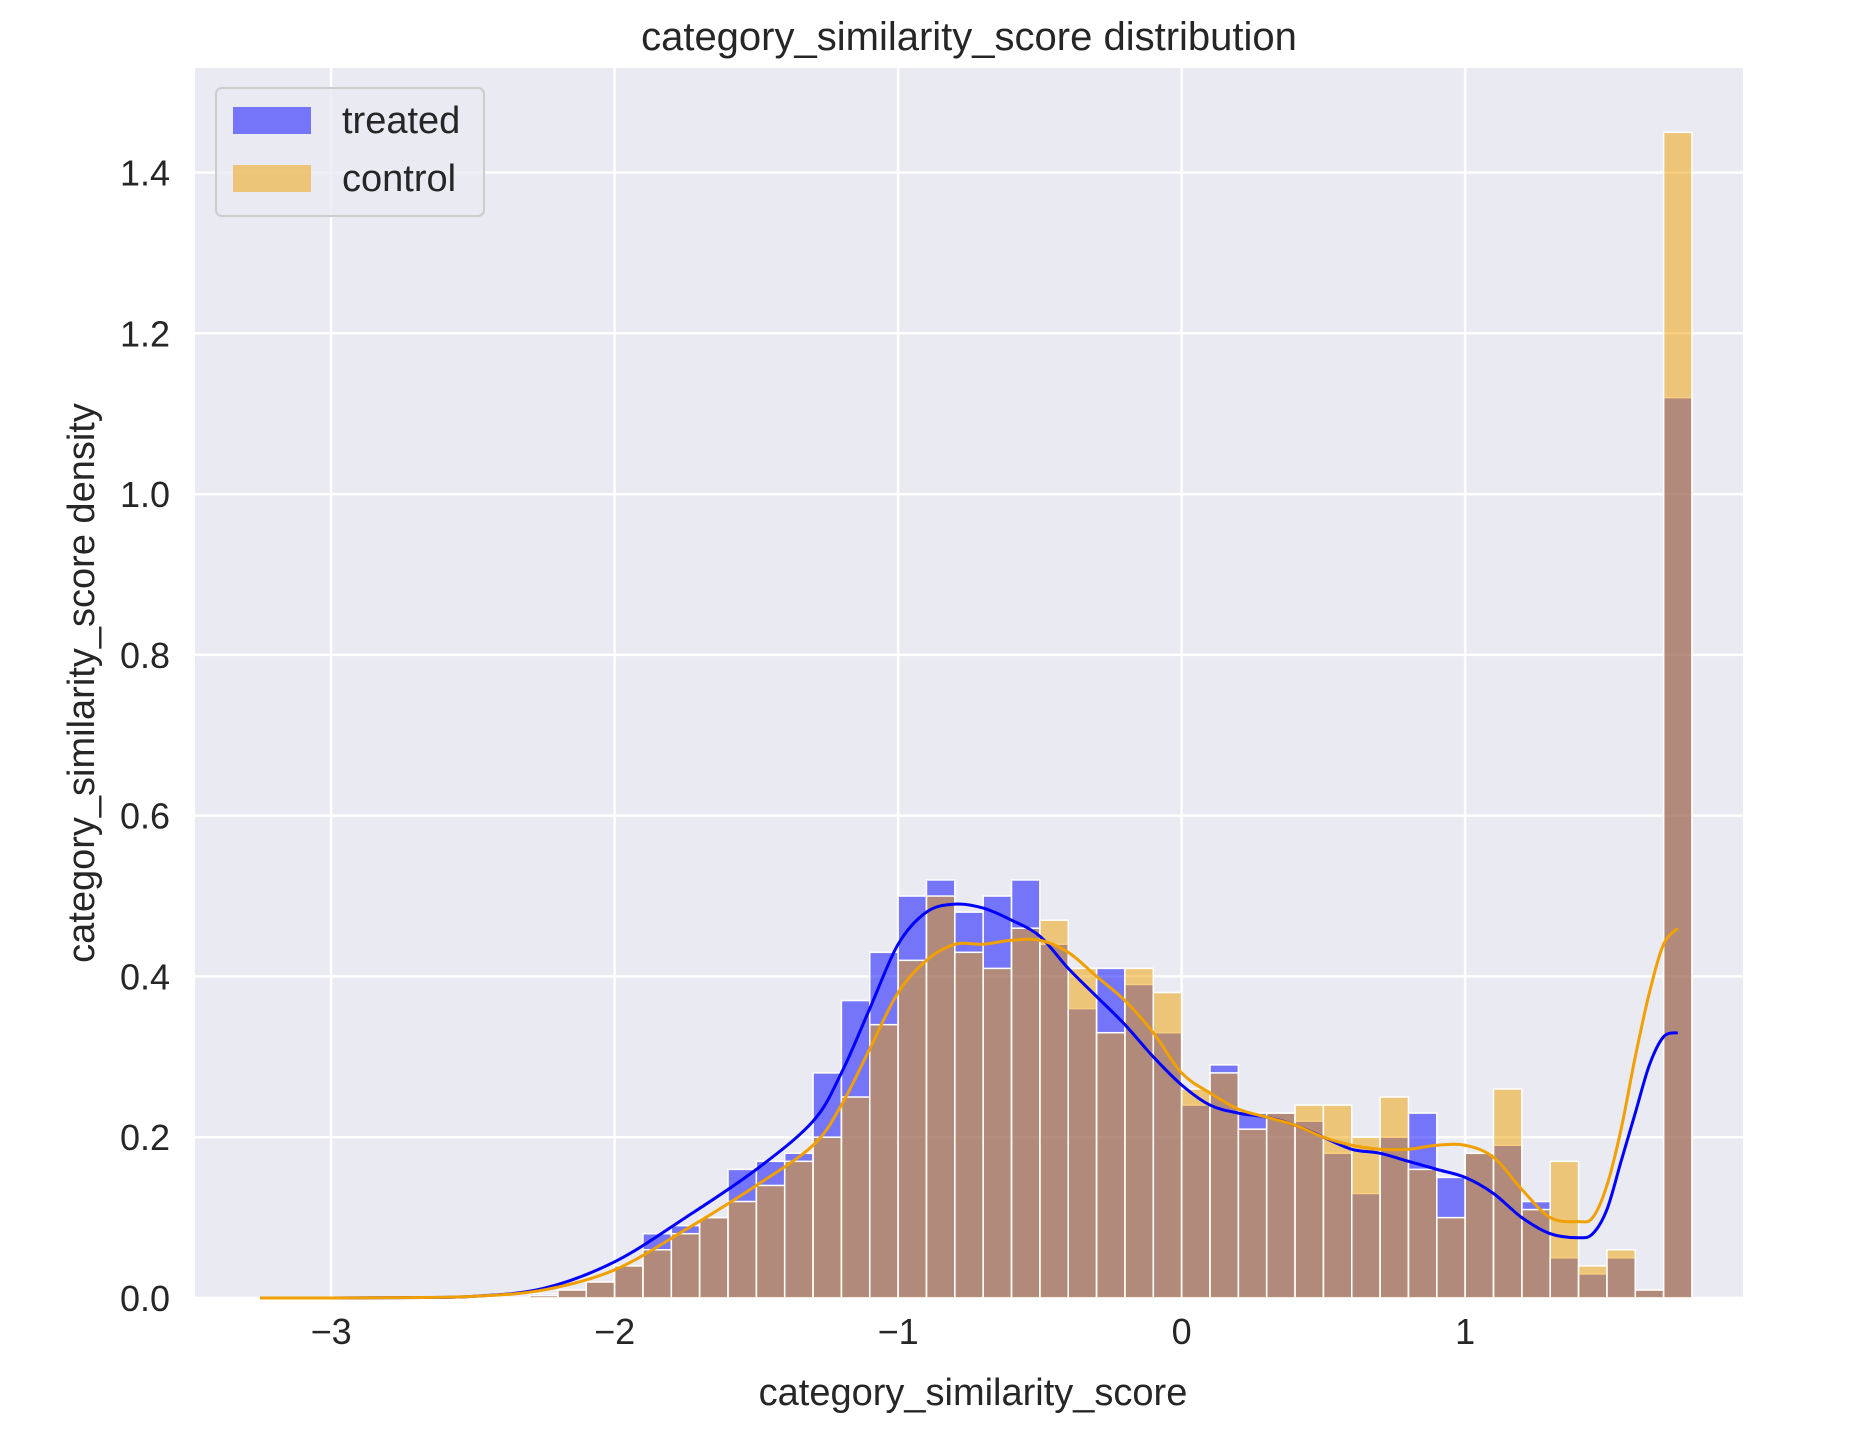 The image size is (1868, 1432). What do you see at coordinates (331, 1331) in the screenshot?
I see `x-tick-label: −3` at bounding box center [331, 1331].